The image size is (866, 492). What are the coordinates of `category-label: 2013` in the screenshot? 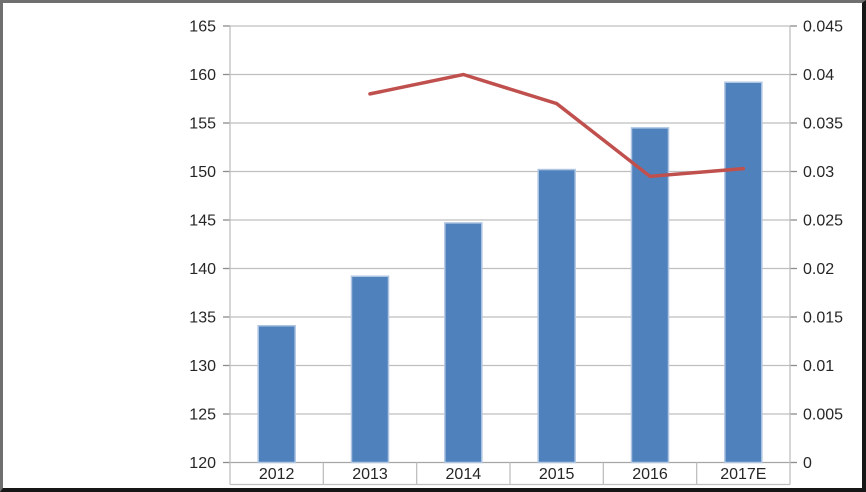 It's located at (370, 474).